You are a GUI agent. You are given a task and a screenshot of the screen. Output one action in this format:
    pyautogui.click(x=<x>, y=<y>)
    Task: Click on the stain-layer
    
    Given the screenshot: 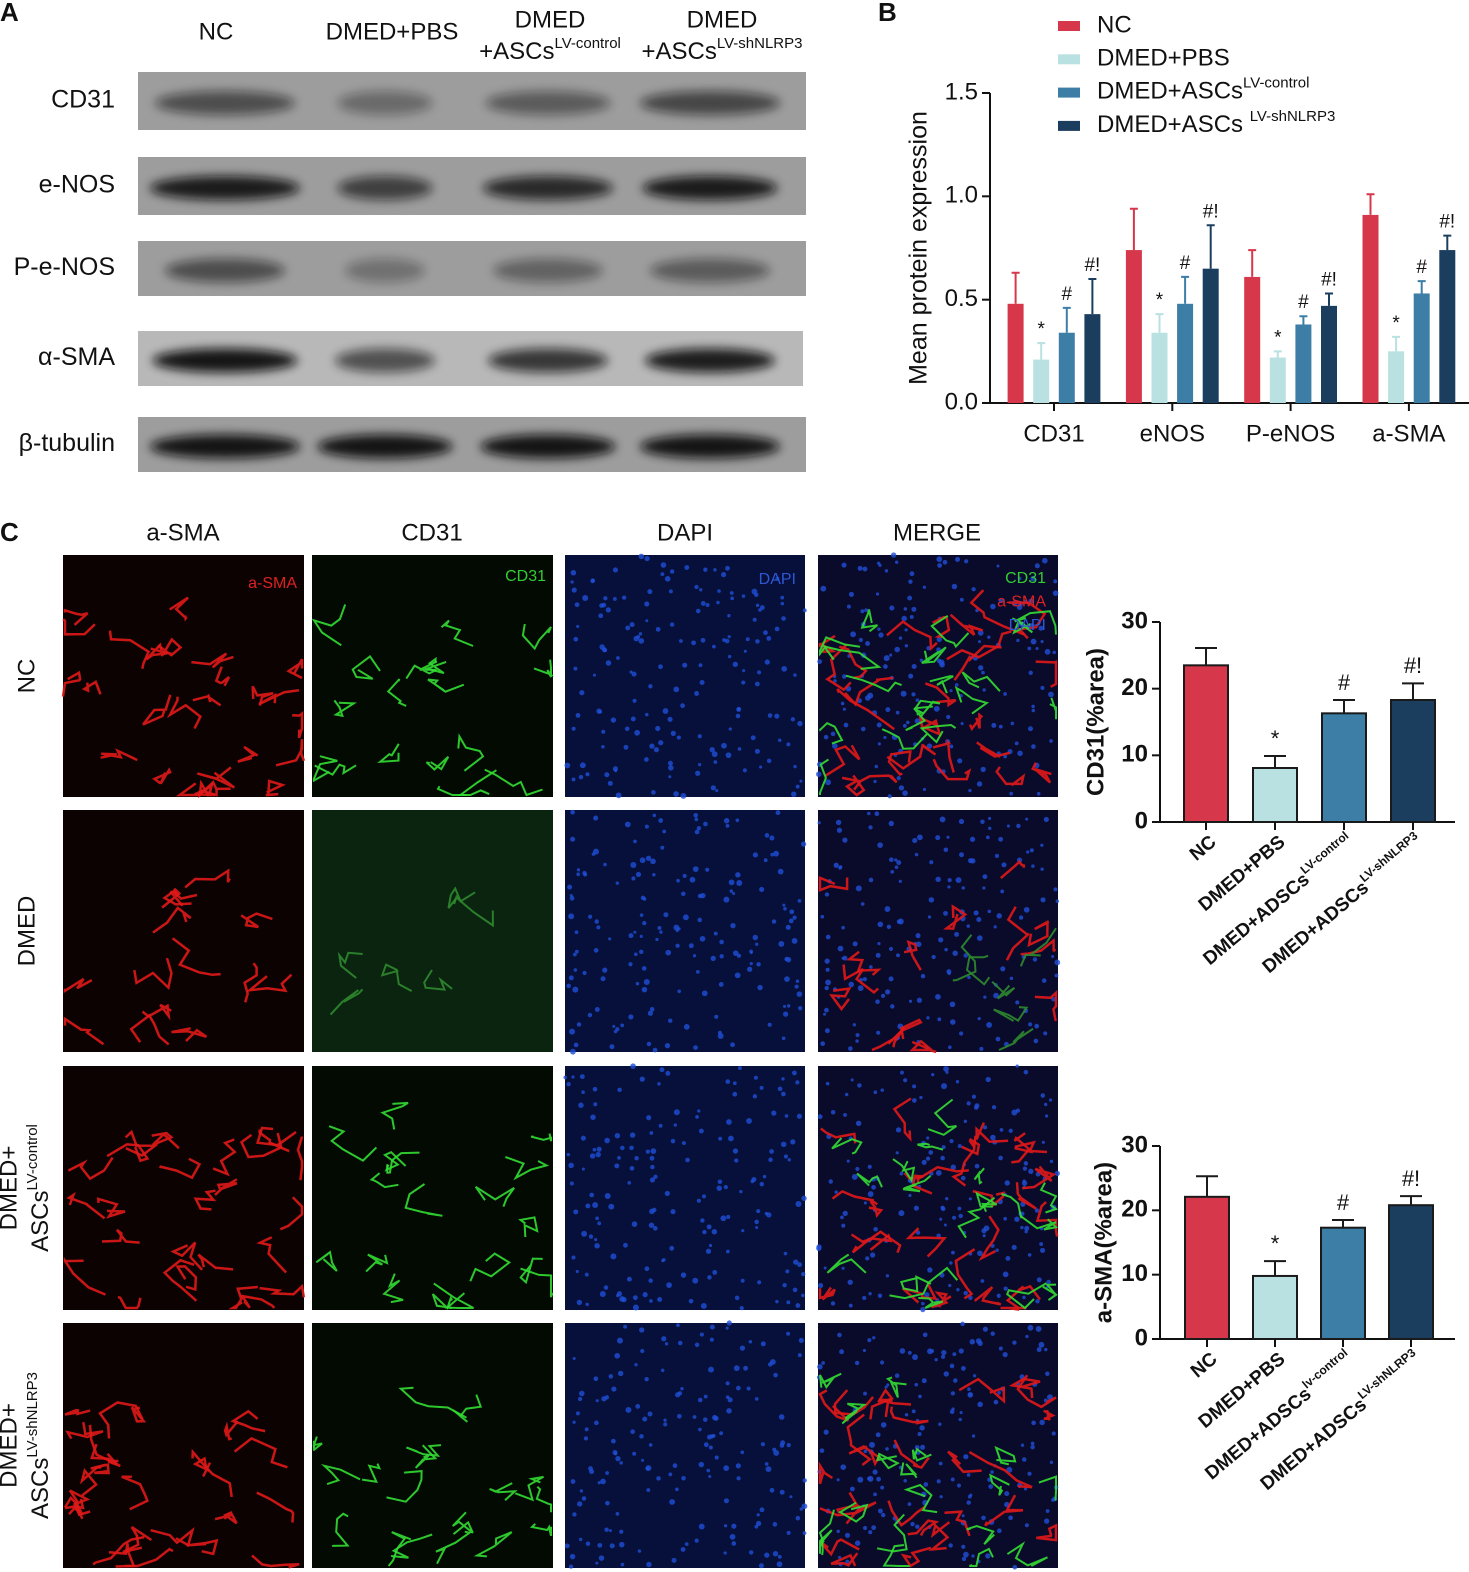 What is the action you would take?
    pyautogui.click(x=434, y=1205)
    